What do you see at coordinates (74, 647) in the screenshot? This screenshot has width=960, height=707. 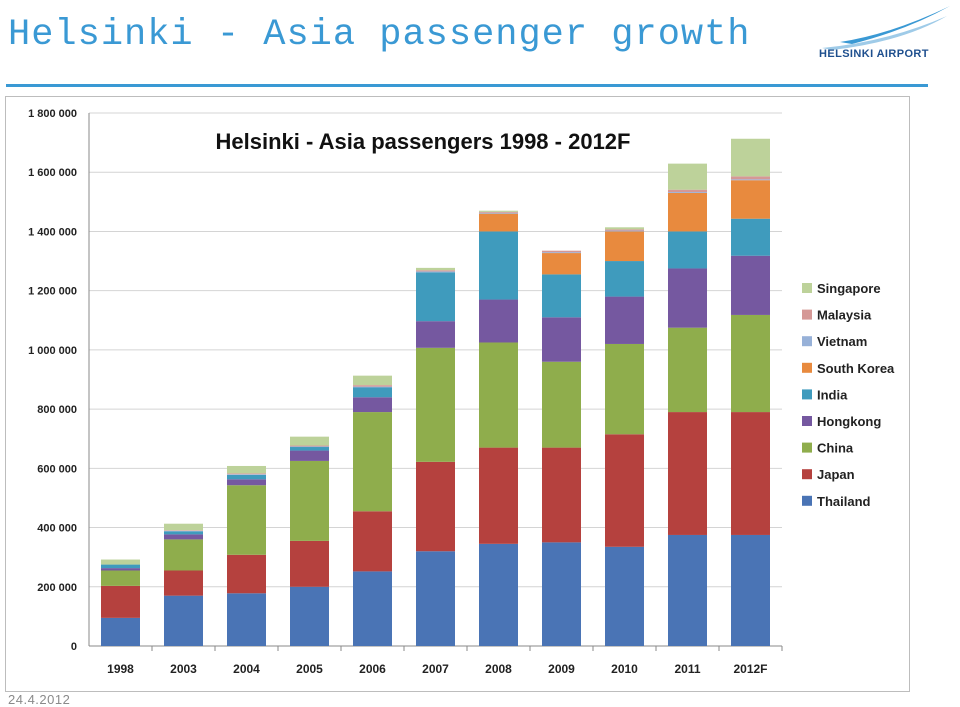 I see `y-tick-label: 0` at bounding box center [74, 647].